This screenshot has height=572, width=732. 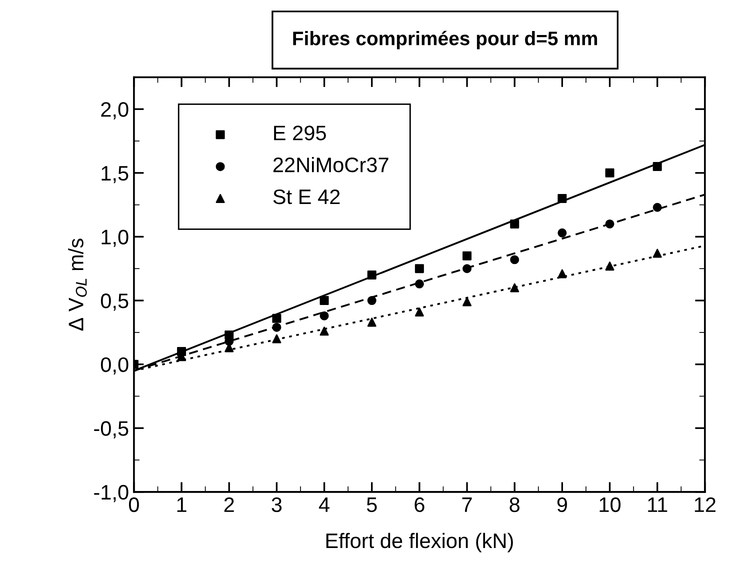 What do you see at coordinates (324, 505) in the screenshot?
I see `x-tick-label: 4` at bounding box center [324, 505].